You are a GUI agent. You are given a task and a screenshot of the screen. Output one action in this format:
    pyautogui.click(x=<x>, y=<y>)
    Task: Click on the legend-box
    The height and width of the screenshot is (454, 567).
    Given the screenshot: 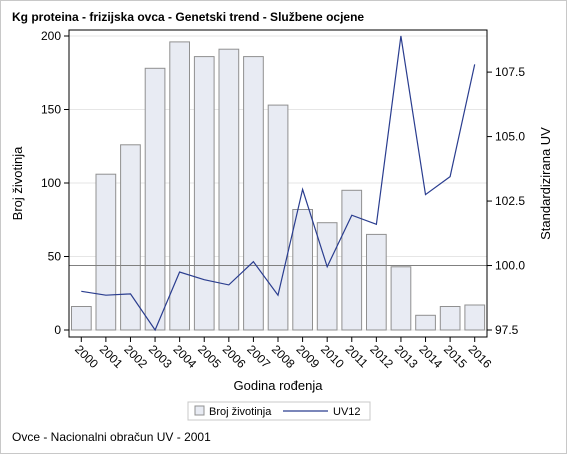 What is the action you would take?
    pyautogui.click(x=279, y=411)
    